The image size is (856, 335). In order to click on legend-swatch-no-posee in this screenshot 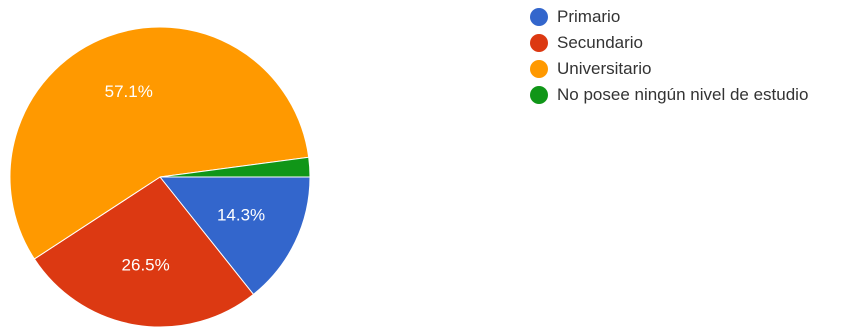, I will do `click(539, 94)`.